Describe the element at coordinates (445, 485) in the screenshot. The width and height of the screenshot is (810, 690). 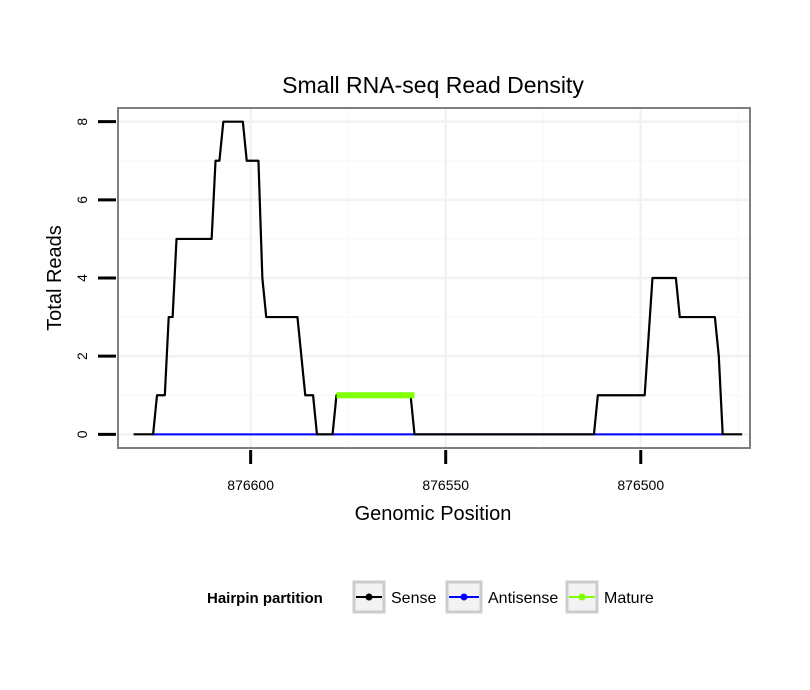
I see `x-tick-label: 876550` at that location.